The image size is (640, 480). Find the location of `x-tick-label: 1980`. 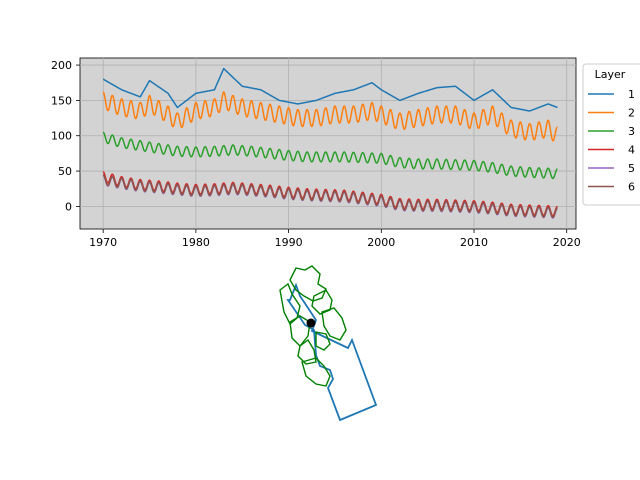

x-tick-label: 1980 is located at coordinates (196, 242).